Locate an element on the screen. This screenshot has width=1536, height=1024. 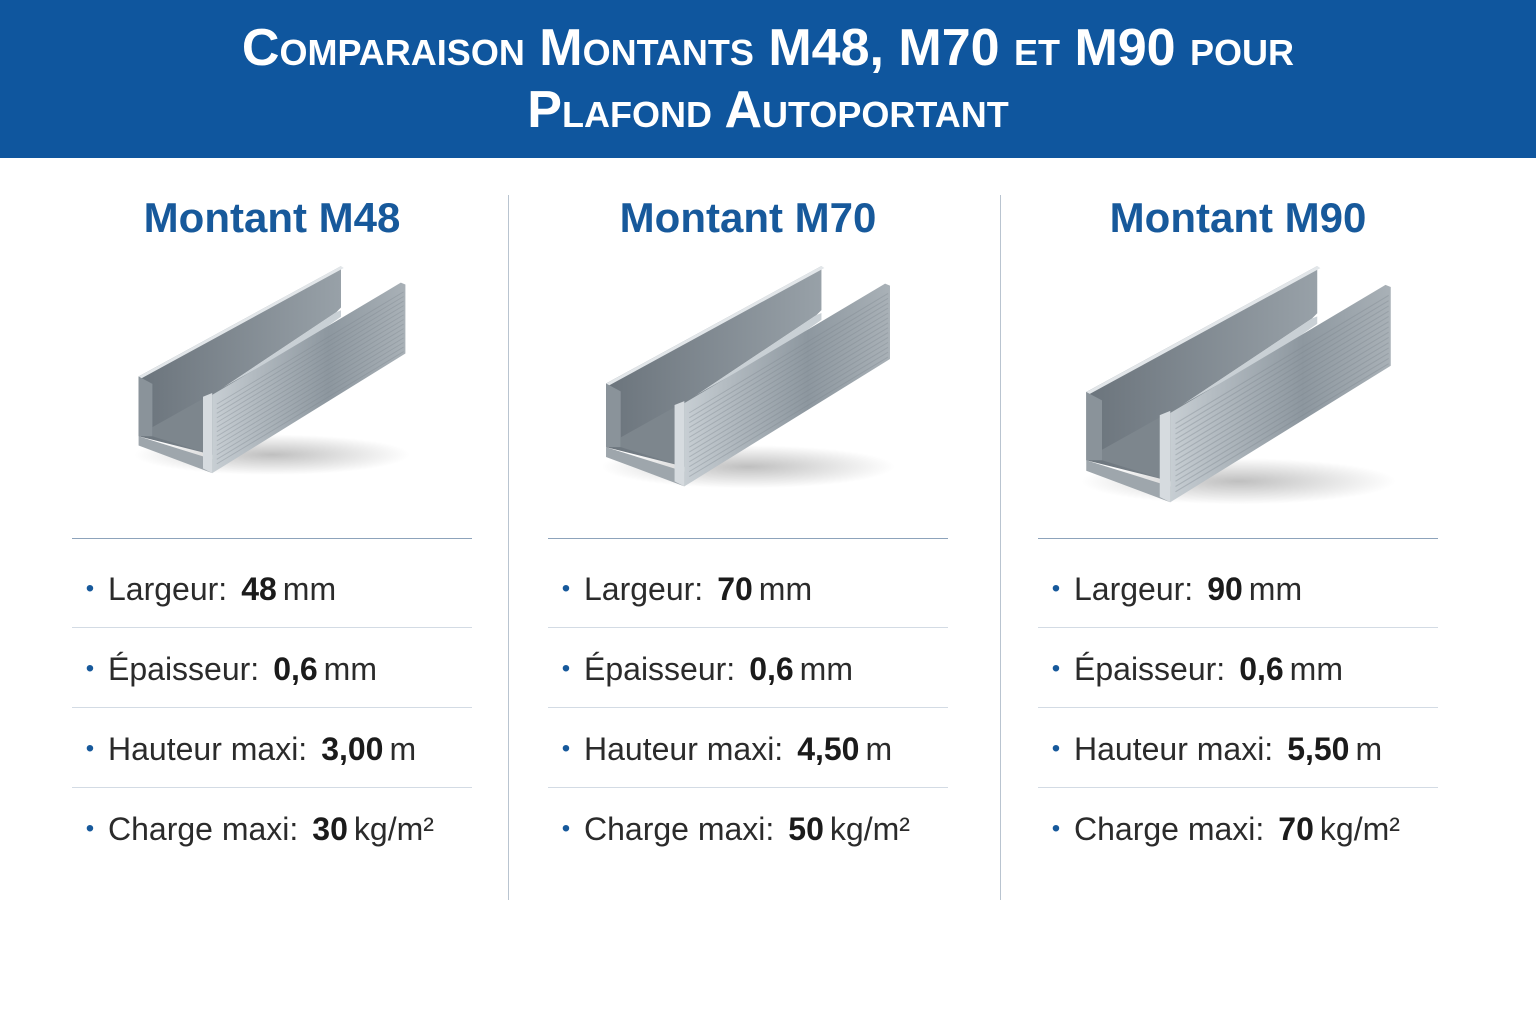
spec-row: • Charge maxi: 50 kg/m² is located at coordinates (748, 829).